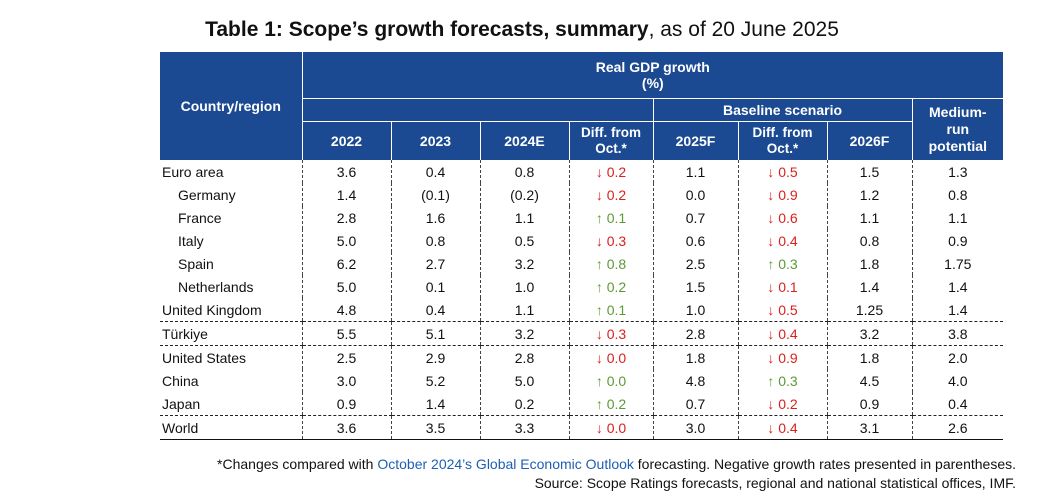  I want to click on unit-label: (%), so click(652, 83).